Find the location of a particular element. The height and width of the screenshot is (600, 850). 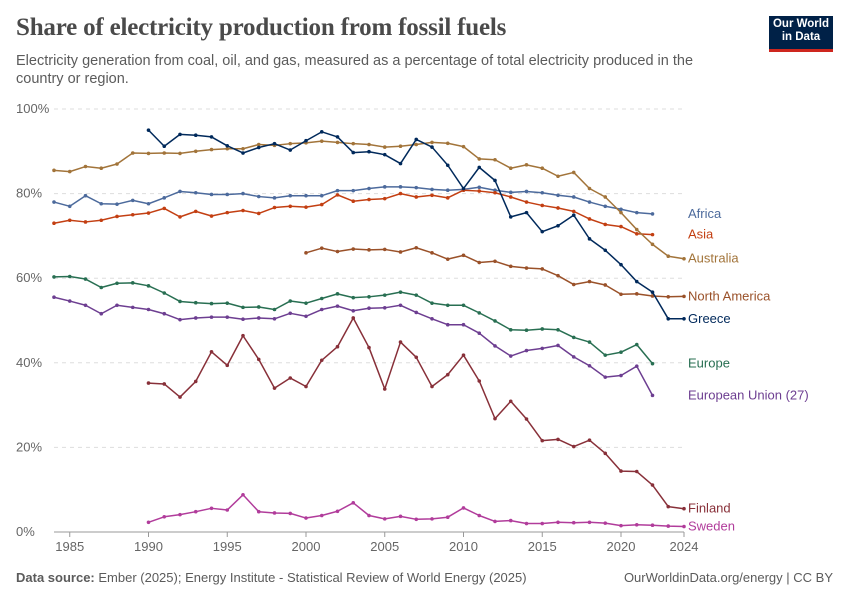

x-tick-label: 2024 is located at coordinates (684, 546).